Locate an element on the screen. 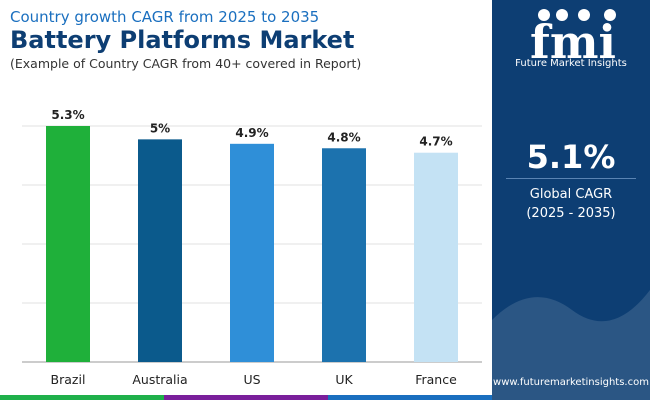 Image resolution: width=650 pixels, height=400 pixels. chart-title: Battery Platforms Market is located at coordinates (182, 40).